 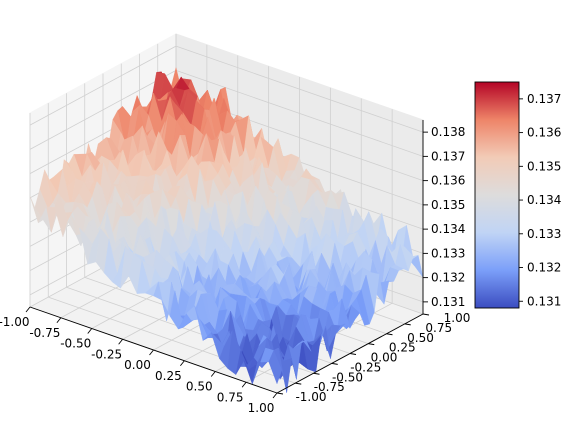 What do you see at coordinates (347, 377) in the screenshot?
I see `y-tick-label: -0.50` at bounding box center [347, 377].